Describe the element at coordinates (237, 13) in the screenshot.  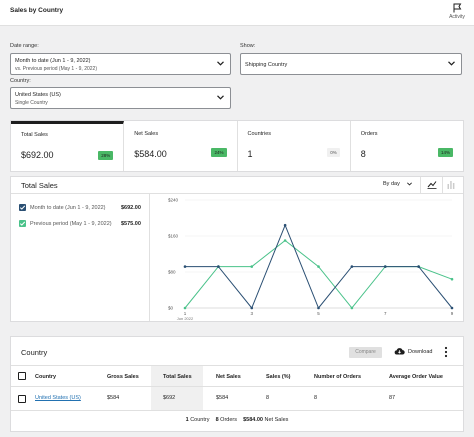
I see `top-bar: Sales by Country Activity` at that location.